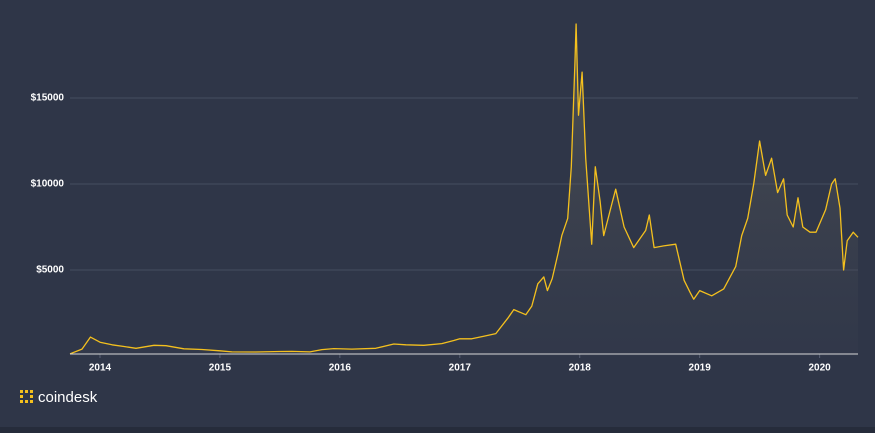 The image size is (875, 433). What do you see at coordinates (48, 184) in the screenshot?
I see `y-tick-label: $10000` at bounding box center [48, 184].